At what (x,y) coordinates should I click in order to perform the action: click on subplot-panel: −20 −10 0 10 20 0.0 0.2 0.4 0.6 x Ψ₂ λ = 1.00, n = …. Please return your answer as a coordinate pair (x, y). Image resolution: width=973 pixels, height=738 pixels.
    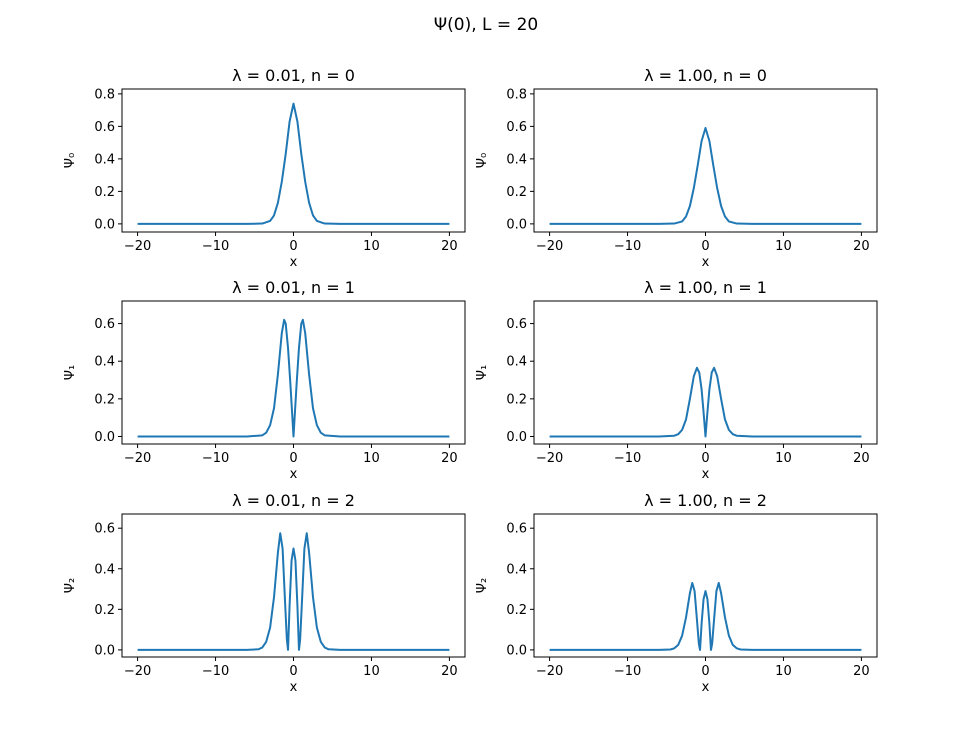
    Looking at the image, I should click on (676, 593).